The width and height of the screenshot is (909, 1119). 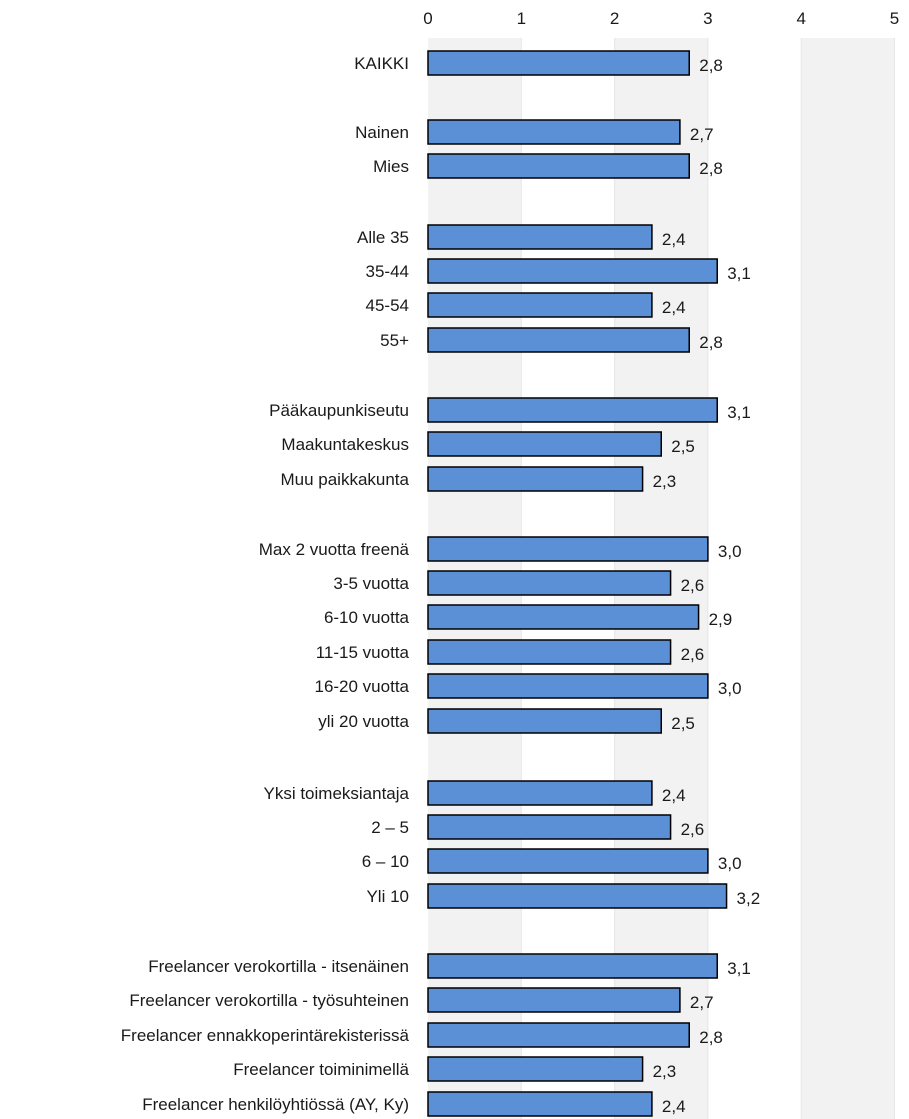 I want to click on category-label: KAIKKI, so click(x=381, y=63).